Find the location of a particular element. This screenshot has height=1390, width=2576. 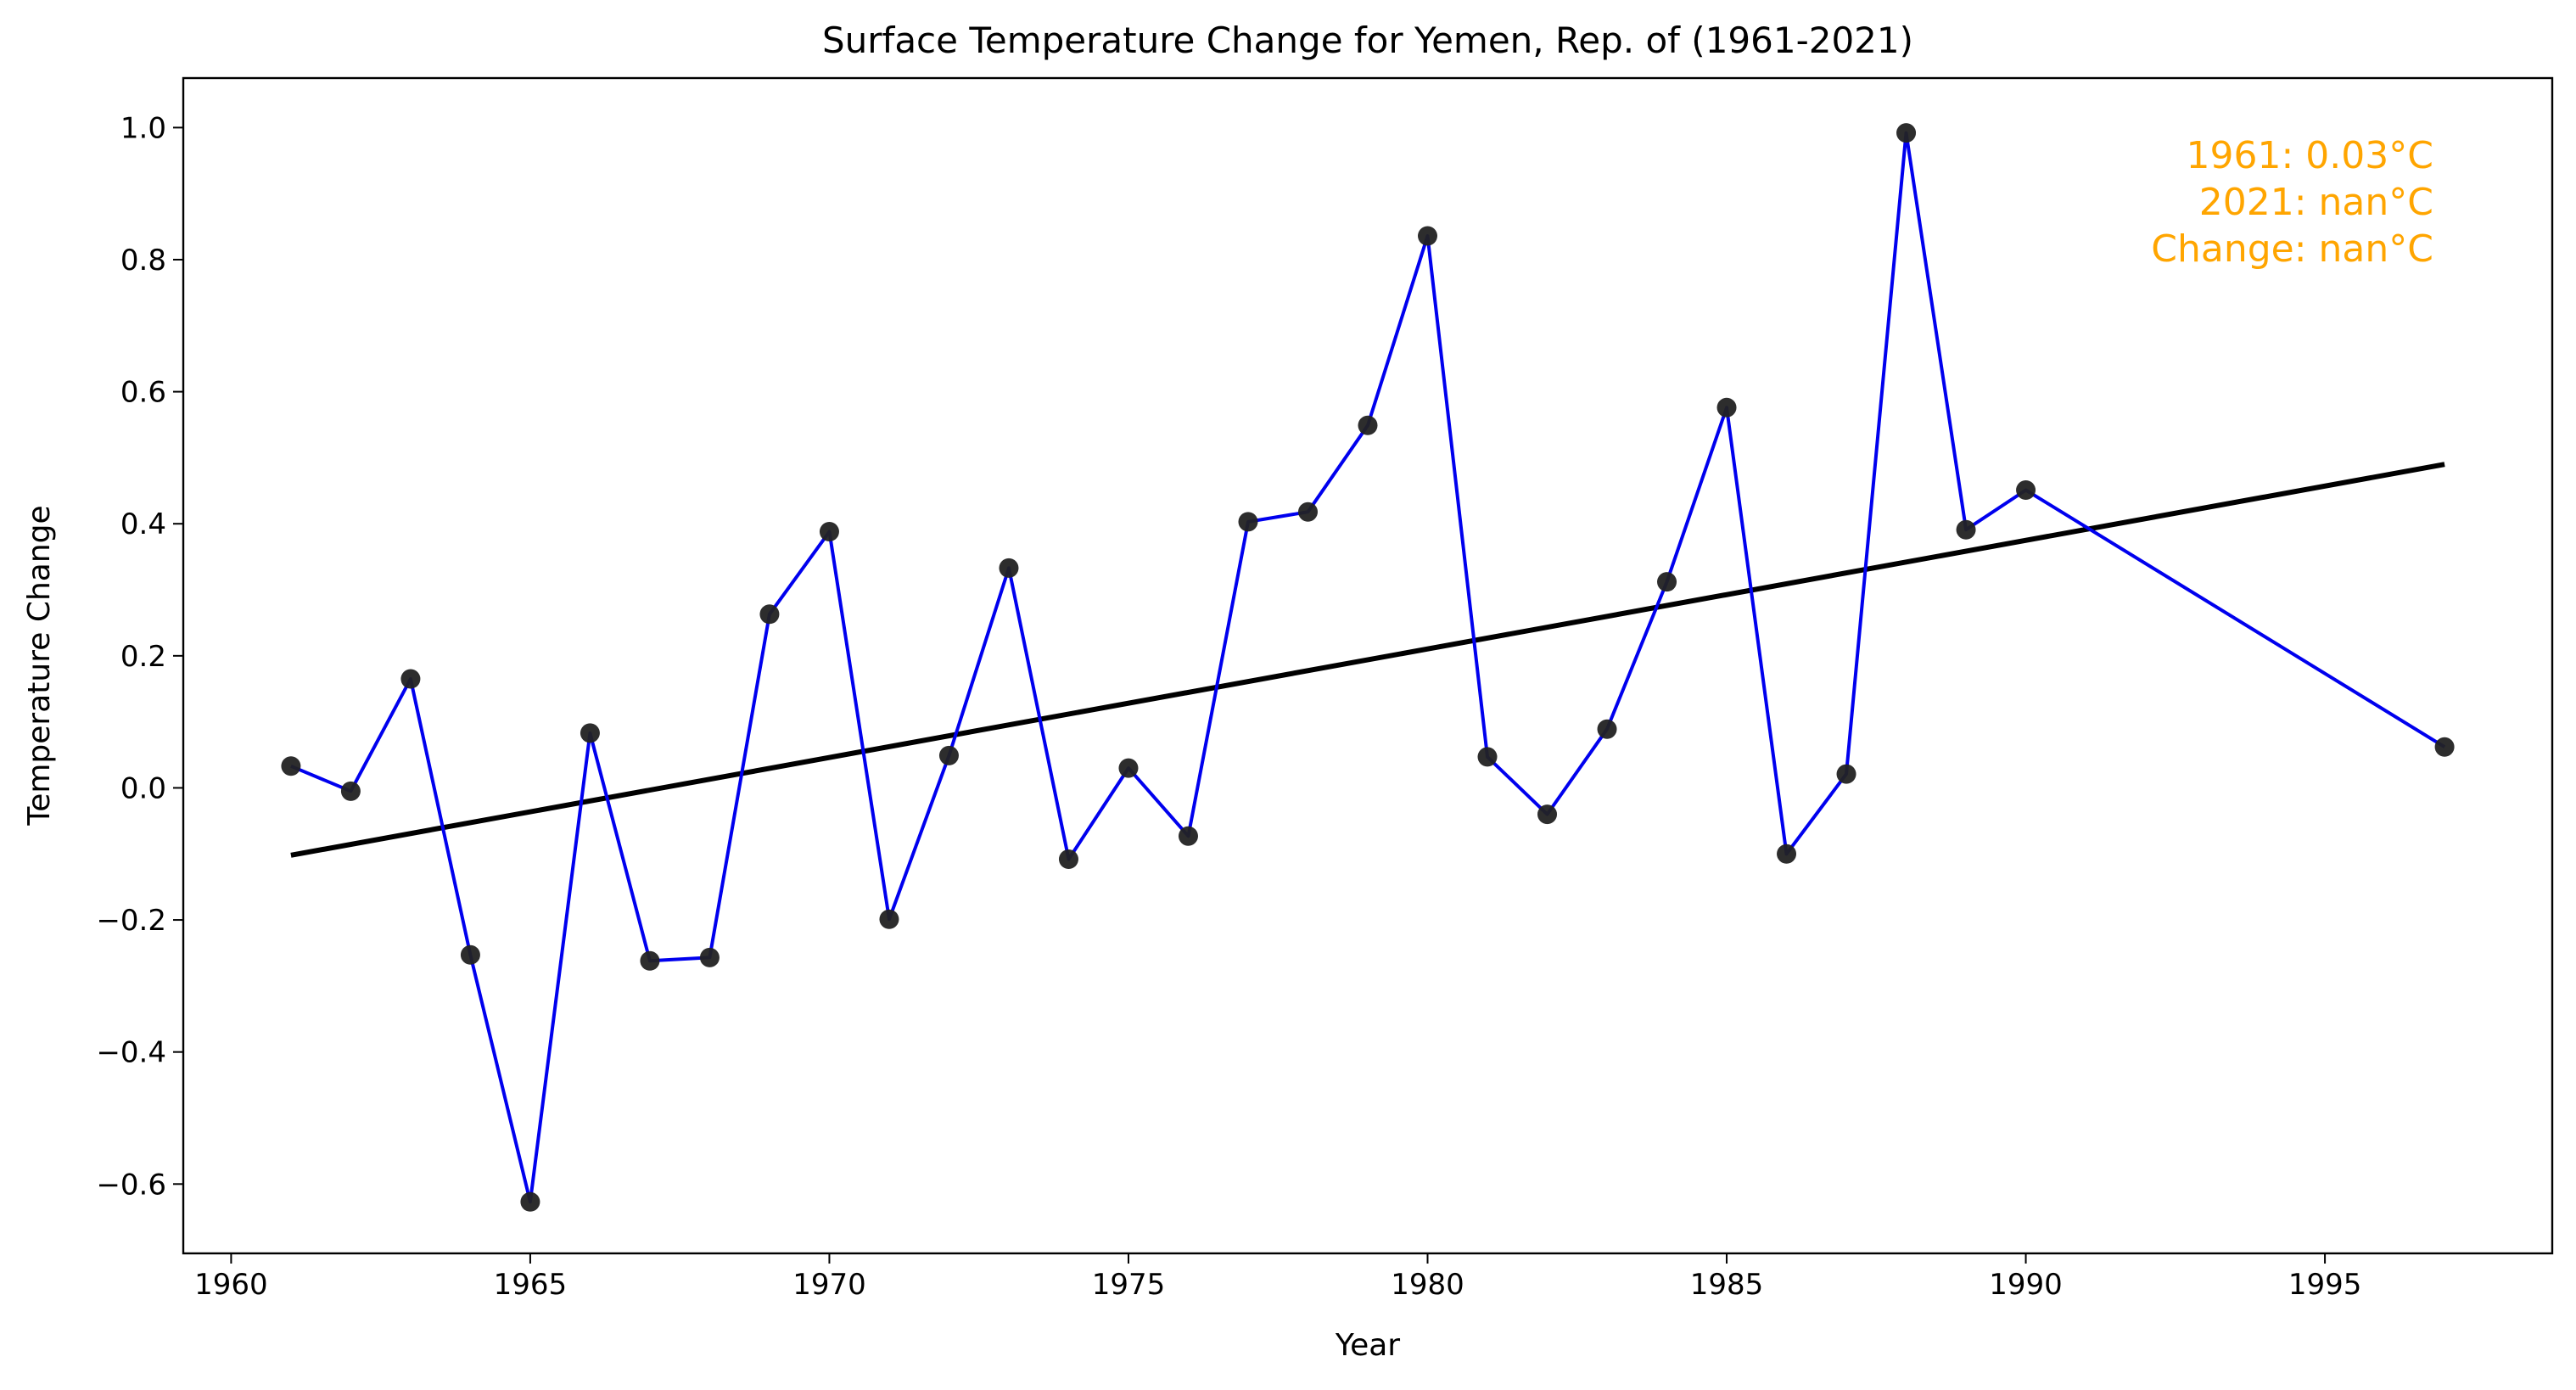

y-axis-label: Temperature Change is located at coordinates (39, 665).